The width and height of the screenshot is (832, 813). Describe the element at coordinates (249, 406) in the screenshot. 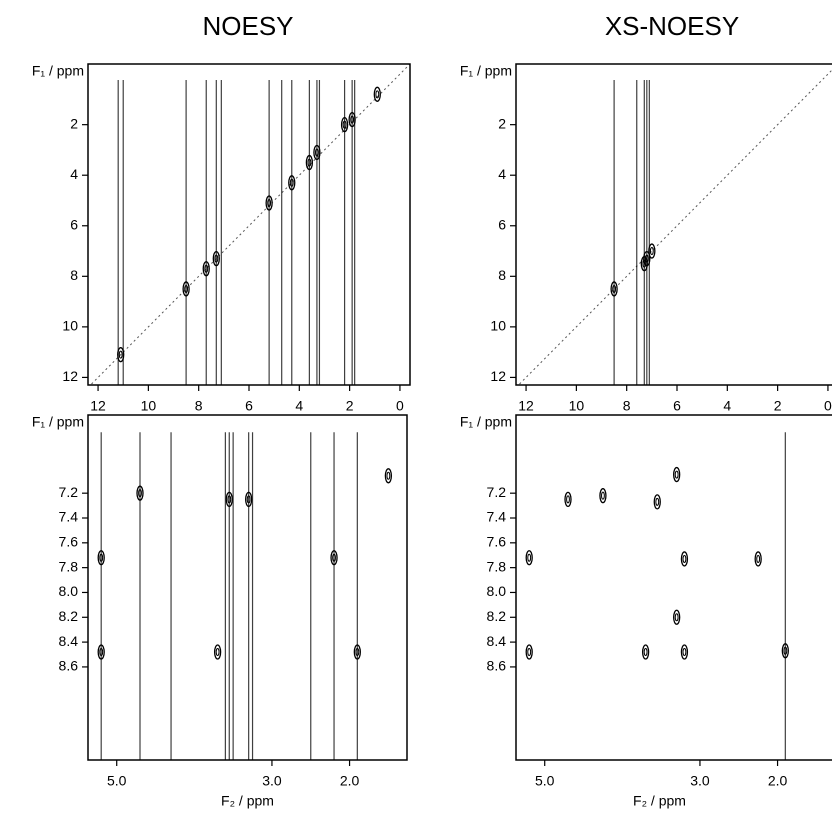

I see `x-tick-label: 6` at that location.